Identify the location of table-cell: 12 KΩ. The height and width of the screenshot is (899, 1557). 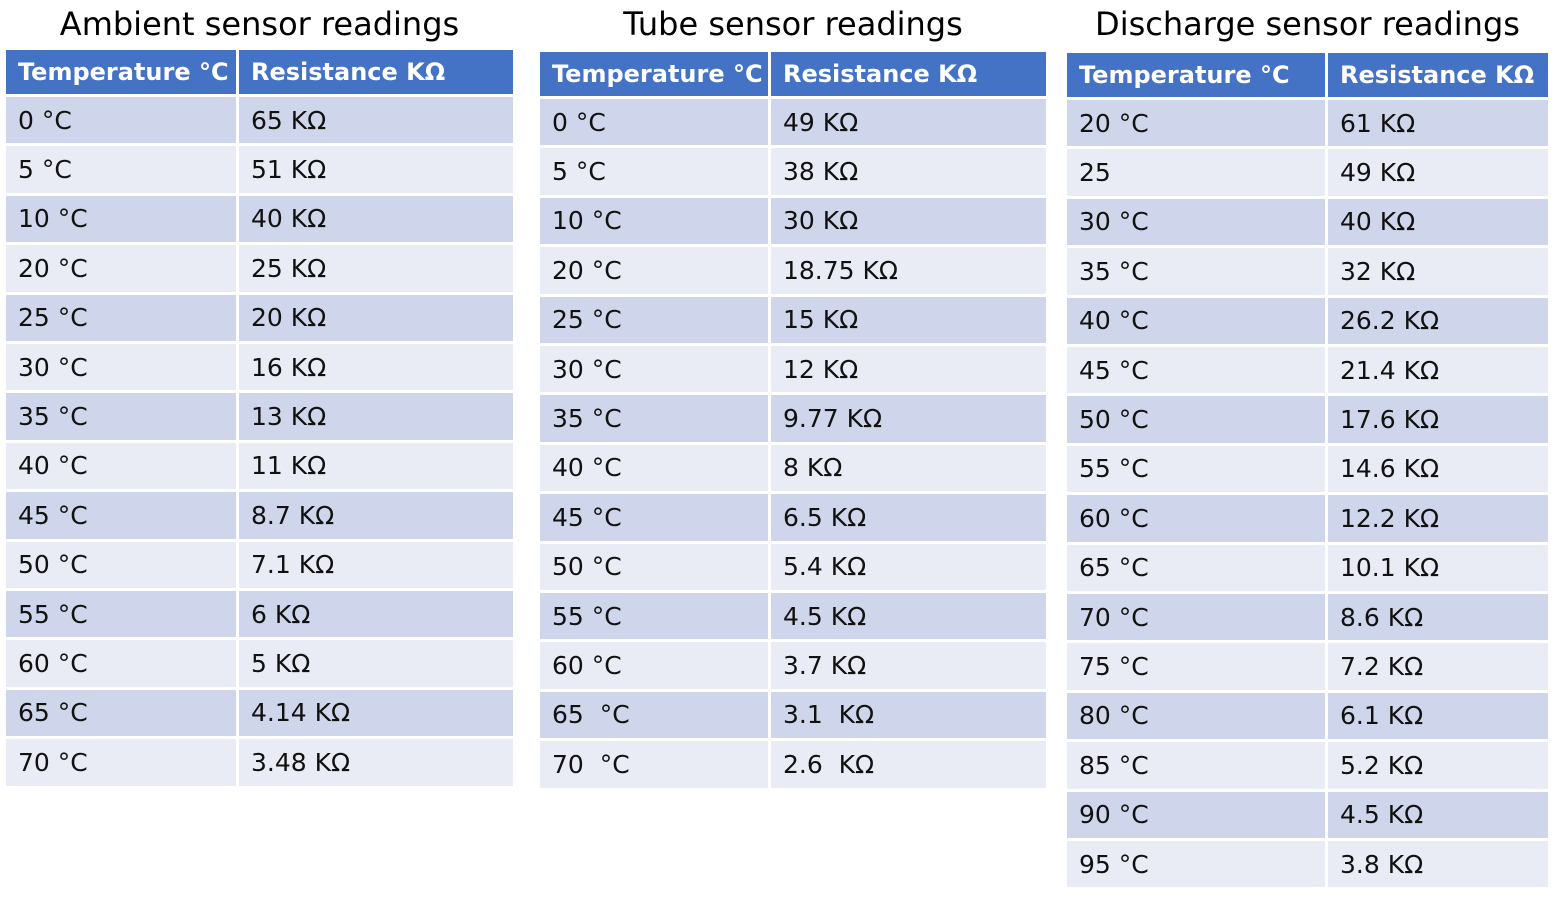
(908, 369).